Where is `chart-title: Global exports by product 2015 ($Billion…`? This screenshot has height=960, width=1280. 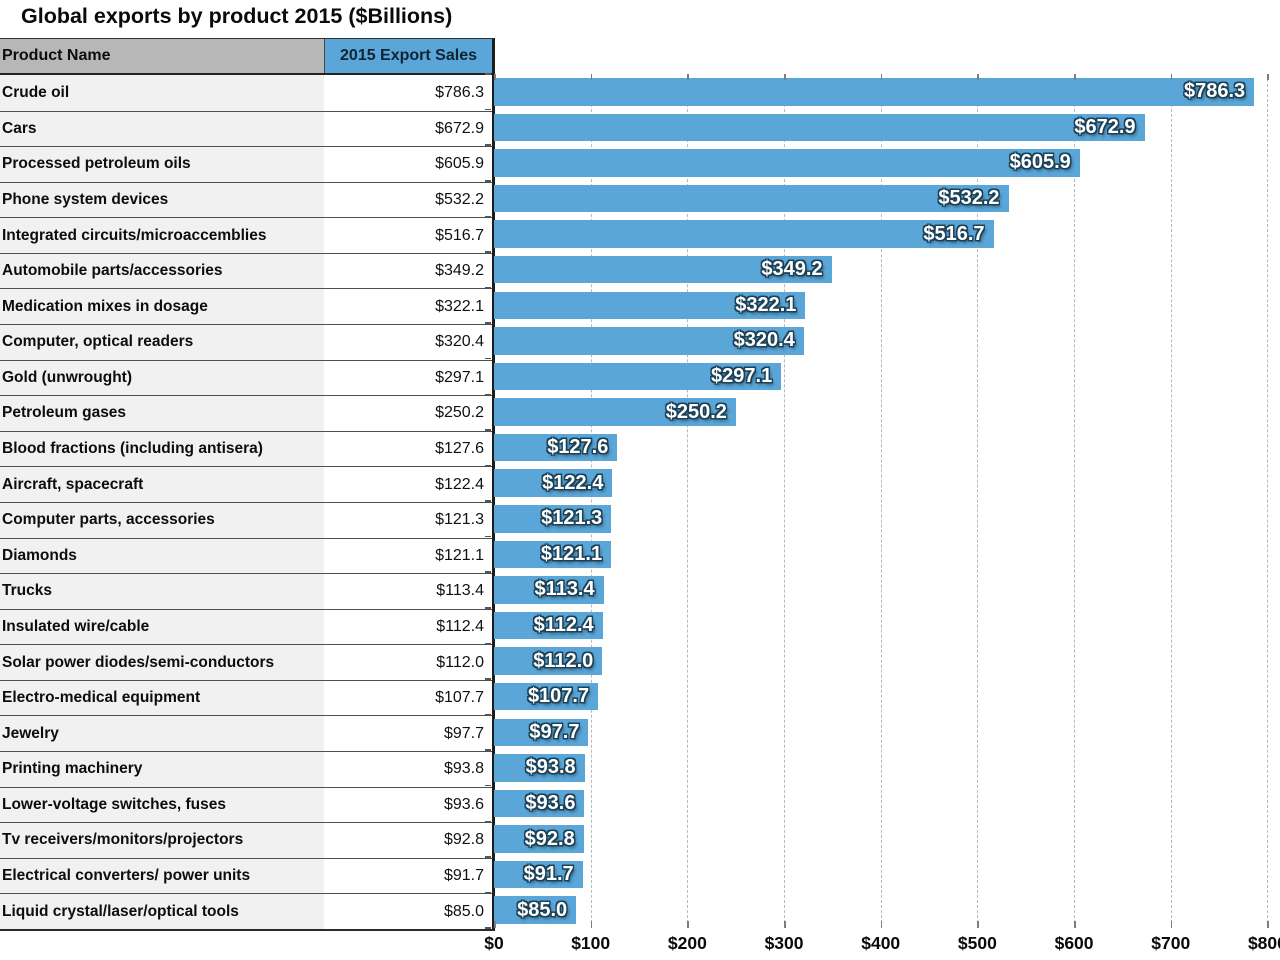
chart-title: Global exports by product 2015 ($Billion… is located at coordinates (237, 16).